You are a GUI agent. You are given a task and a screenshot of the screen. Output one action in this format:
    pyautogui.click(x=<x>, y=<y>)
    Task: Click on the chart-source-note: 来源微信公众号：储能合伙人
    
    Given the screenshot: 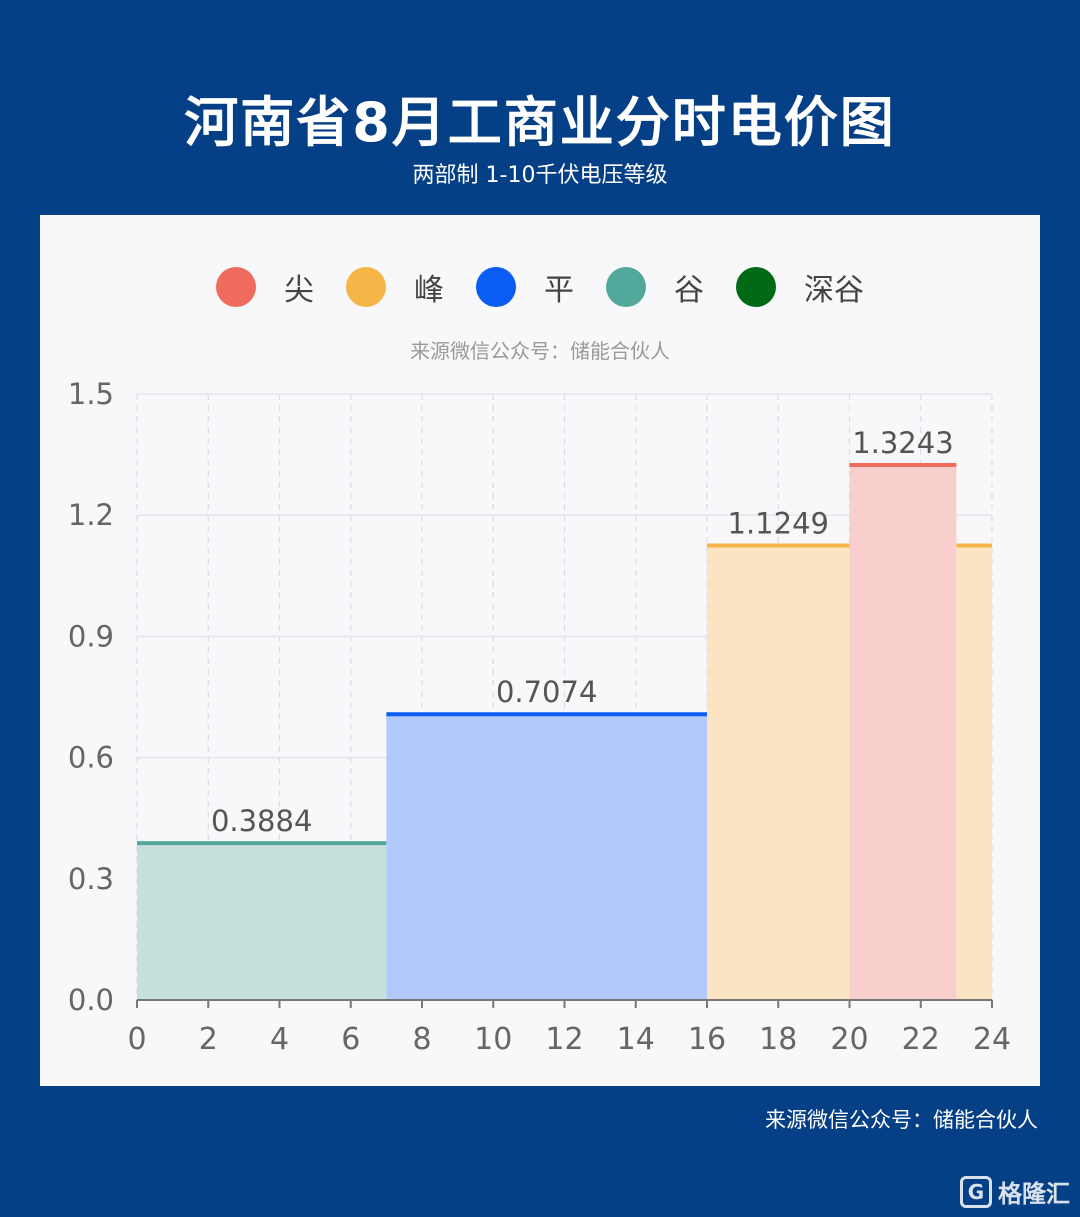 What is the action you would take?
    pyautogui.click(x=540, y=351)
    